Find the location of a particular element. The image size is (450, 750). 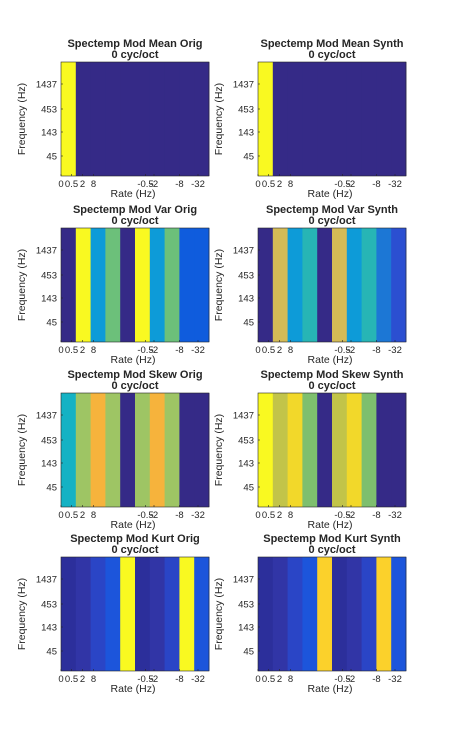

panel-title: Spectemp Mod Kurt Orig is located at coordinates (135, 539).